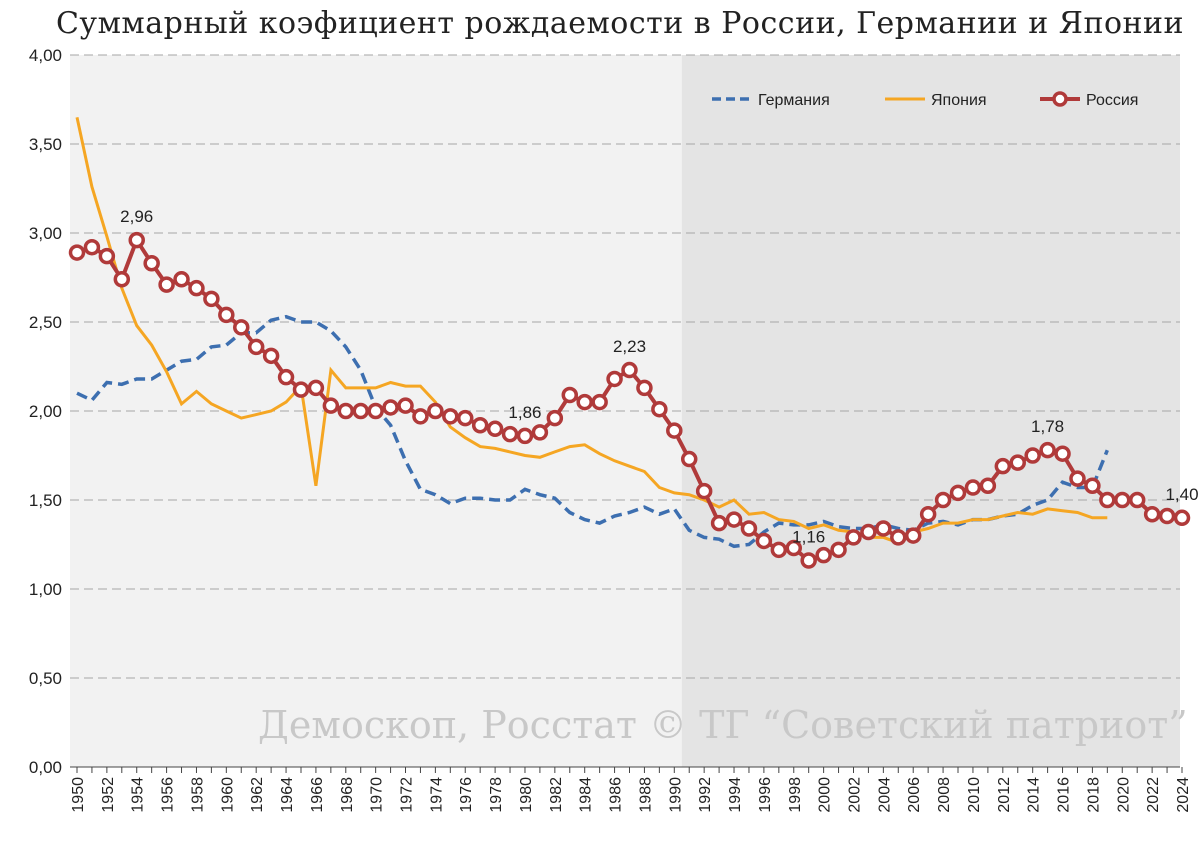 The image size is (1200, 842). I want to click on x-tick-label: 2002, so click(854, 795).